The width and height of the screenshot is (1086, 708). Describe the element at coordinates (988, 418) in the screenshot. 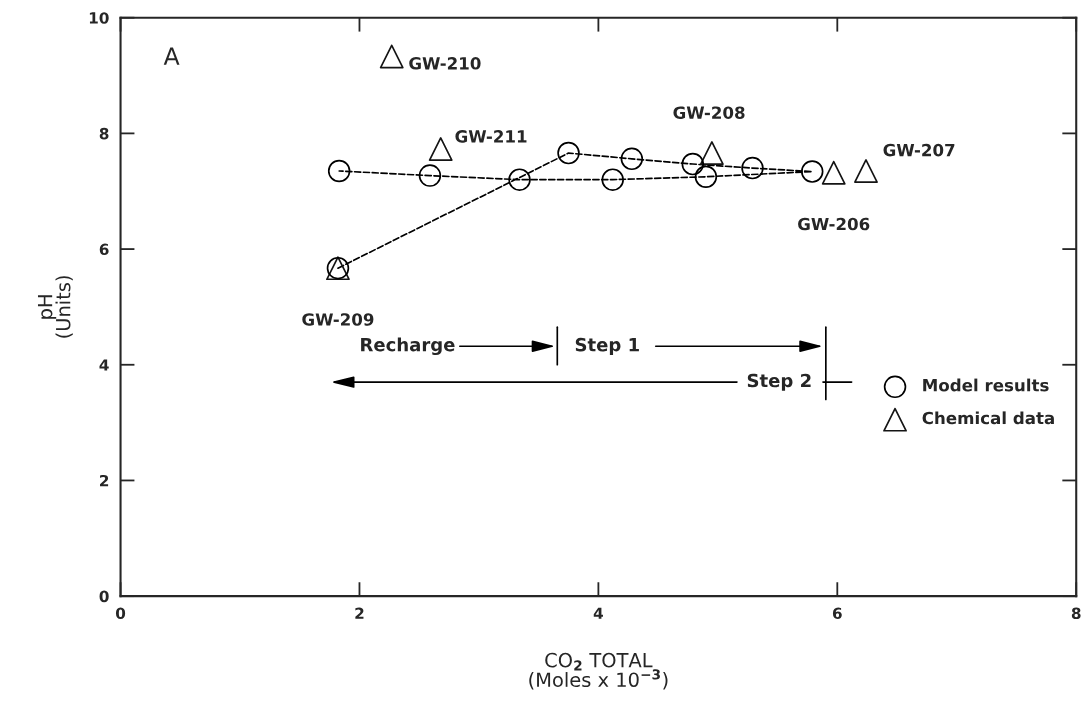

I see `legend-label: Chemical data` at that location.